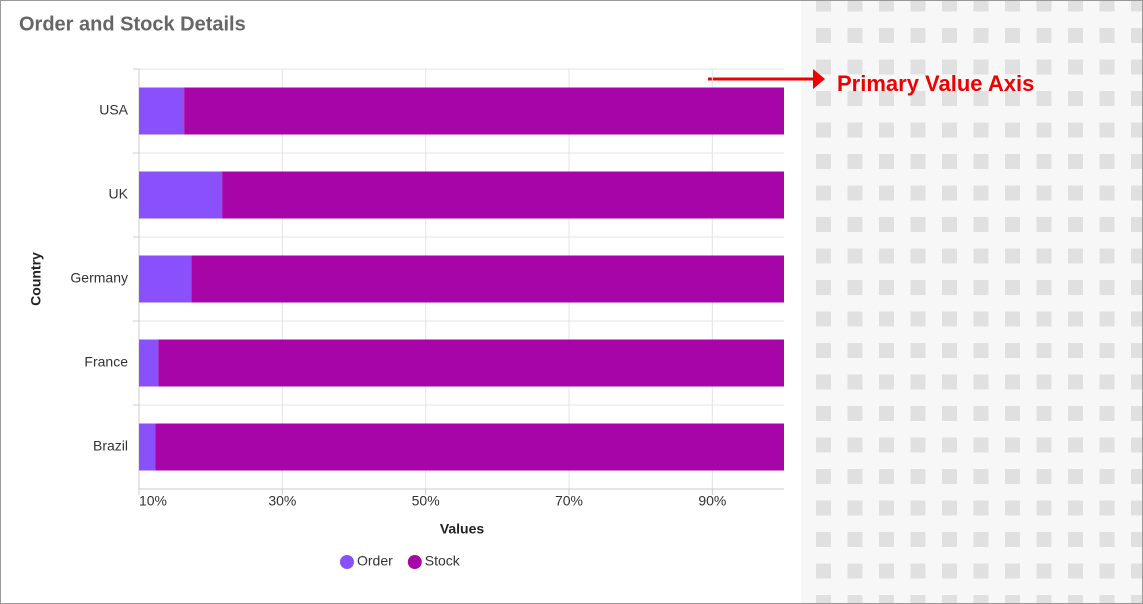 The width and height of the screenshot is (1143, 604). Describe the element at coordinates (119, 194) in the screenshot. I see `y-tick-label: UK` at that location.